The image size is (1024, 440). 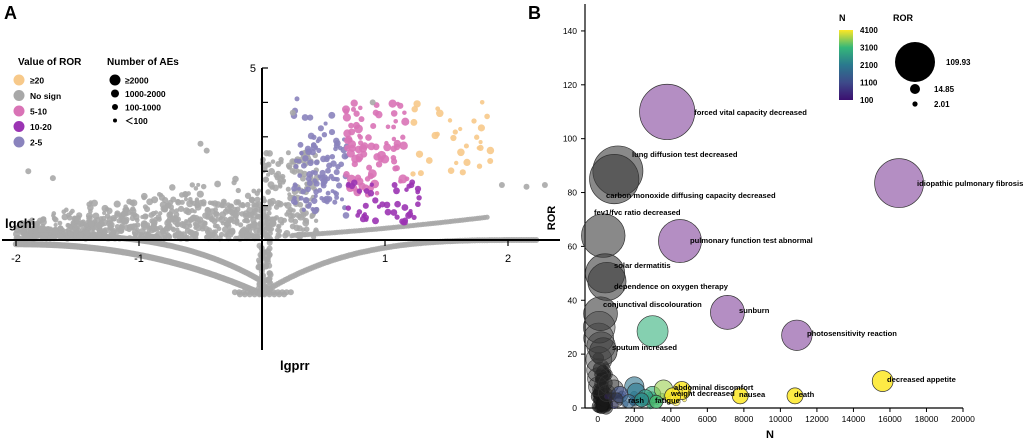 What do you see at coordinates (136, 121) in the screenshot?
I see `legend-size-label: ＜100` at bounding box center [136, 121].